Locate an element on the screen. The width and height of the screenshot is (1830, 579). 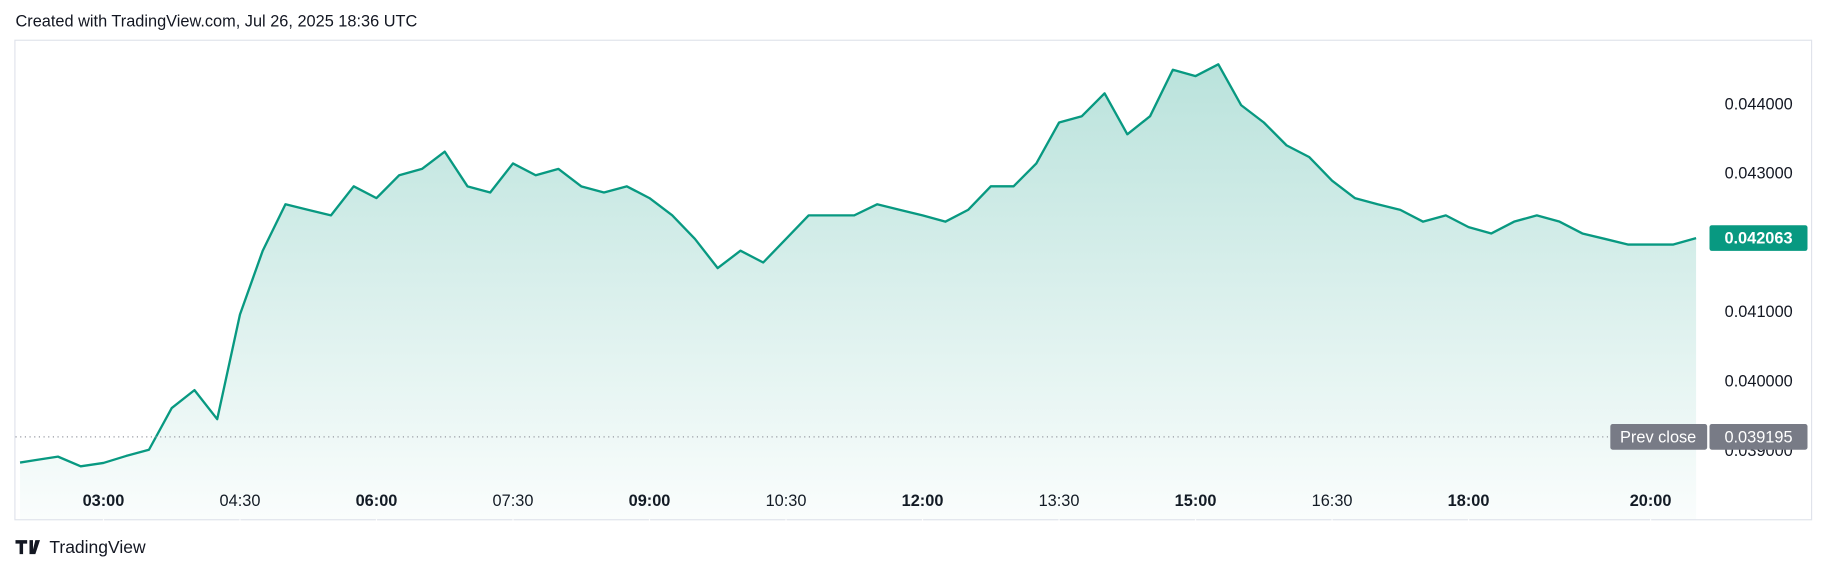
prev-close-name: Prev close is located at coordinates (1658, 437).